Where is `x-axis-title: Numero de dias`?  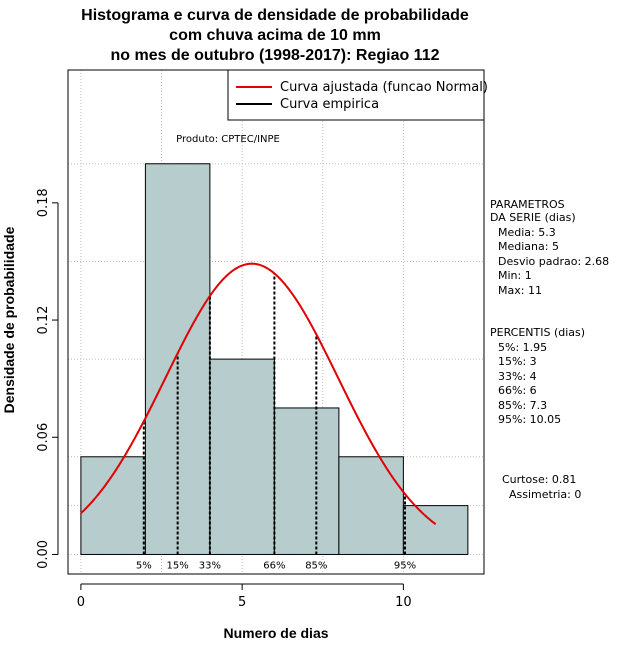
x-axis-title: Numero de dias is located at coordinates (275, 633).